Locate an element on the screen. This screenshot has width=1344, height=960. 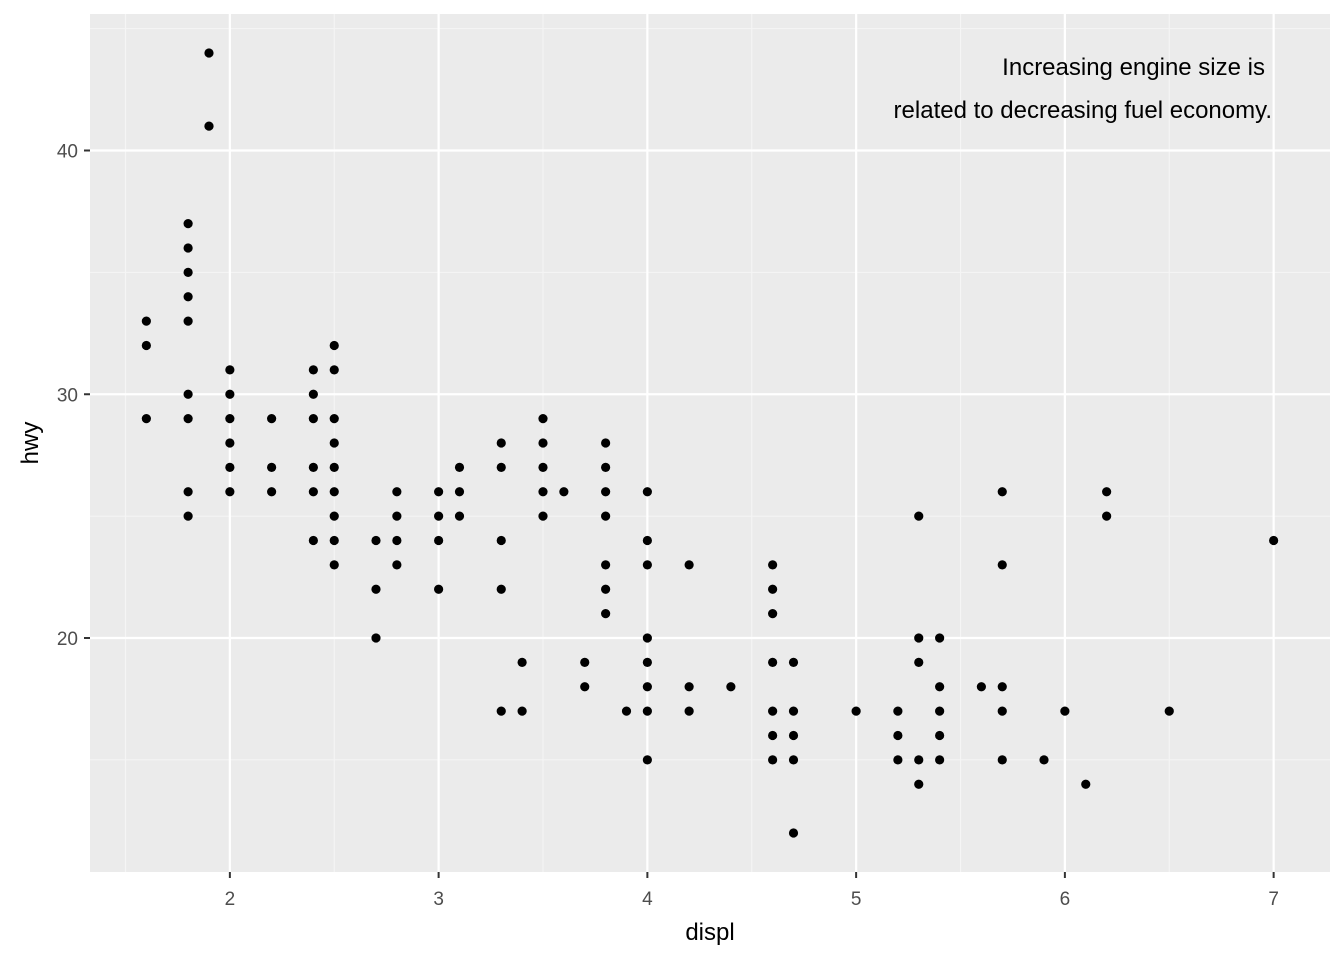
y-tick-label: 30 is located at coordinates (67, 395).